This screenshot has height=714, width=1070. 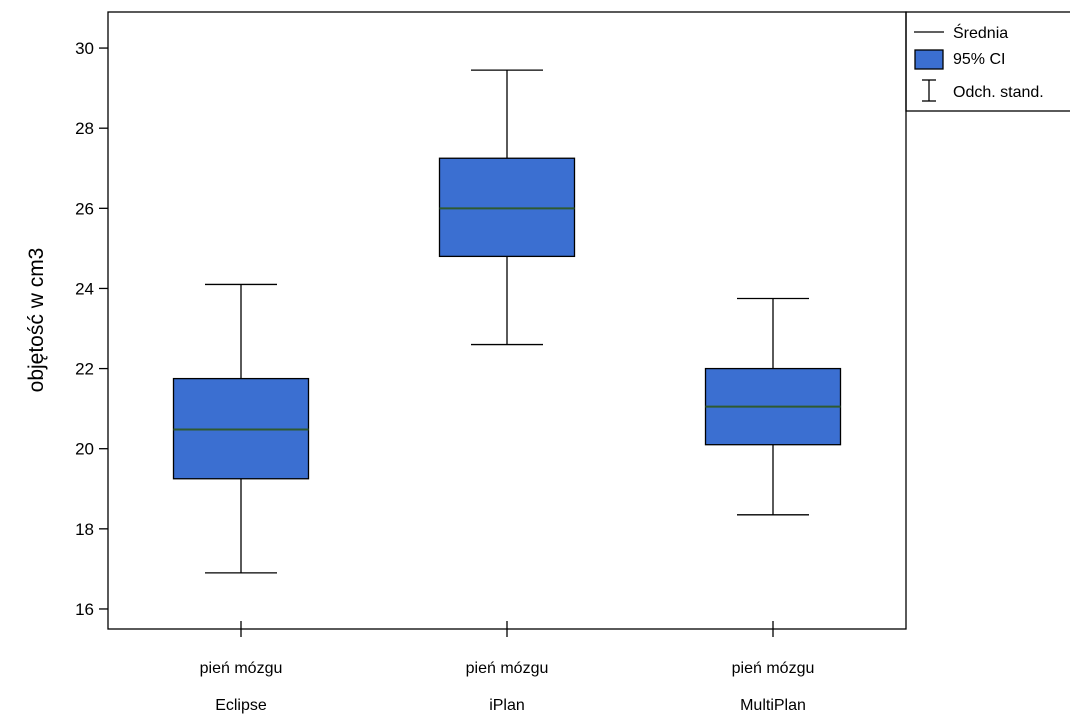 I want to click on y-tick-label: 18, so click(x=84, y=529).